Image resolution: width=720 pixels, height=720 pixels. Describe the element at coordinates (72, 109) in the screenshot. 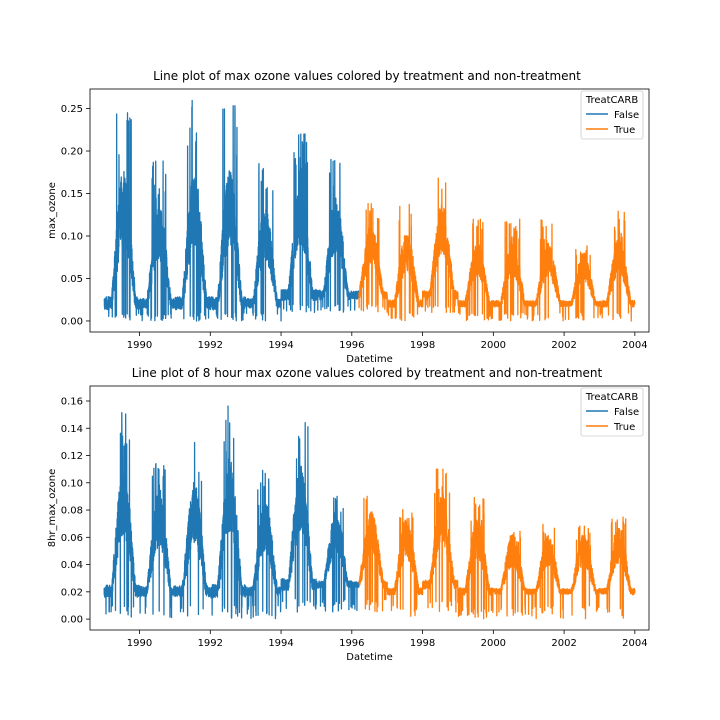

I see `y-tick-label: 0.25` at that location.